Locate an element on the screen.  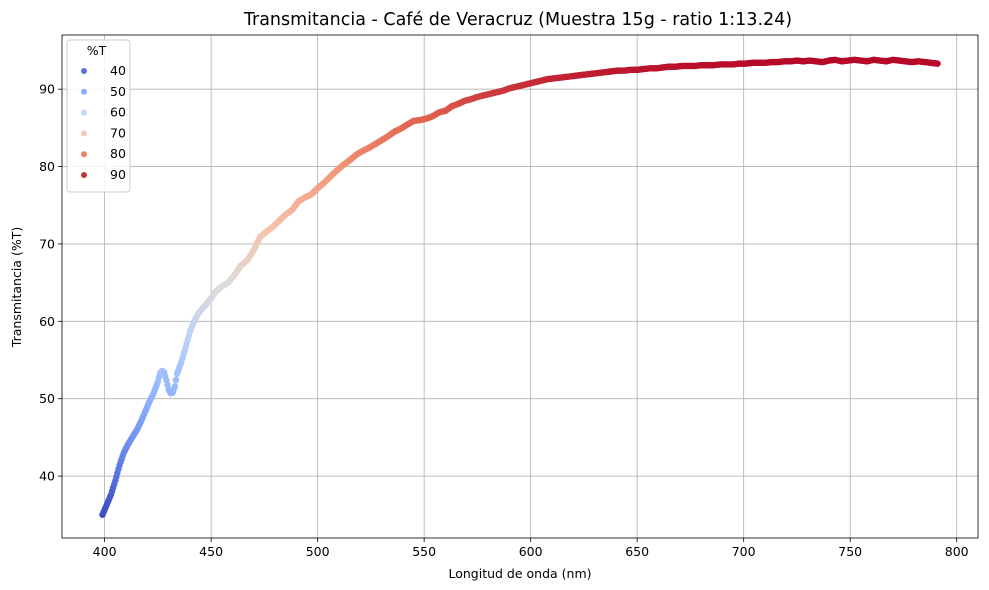
legend-label: 70 is located at coordinates (118, 132).